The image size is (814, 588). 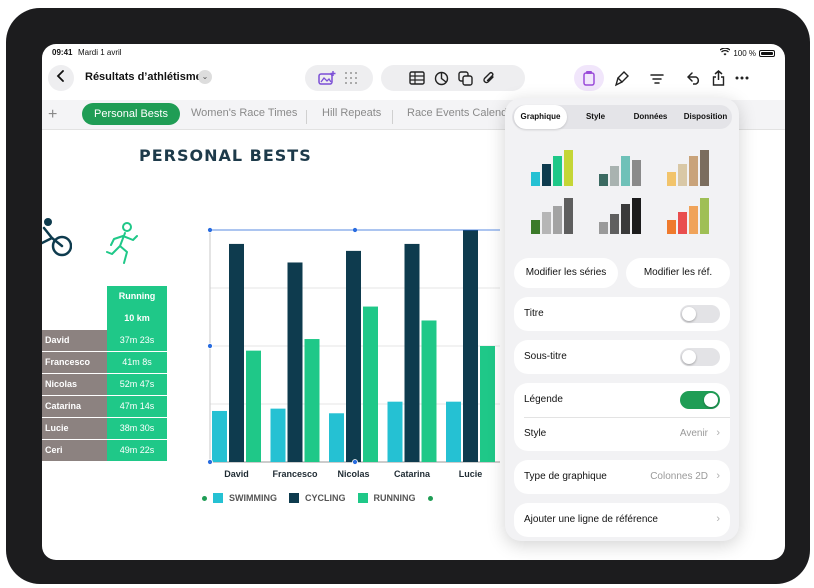 What do you see at coordinates (693, 433) in the screenshot?
I see `legend-style-value: Avenir` at bounding box center [693, 433].